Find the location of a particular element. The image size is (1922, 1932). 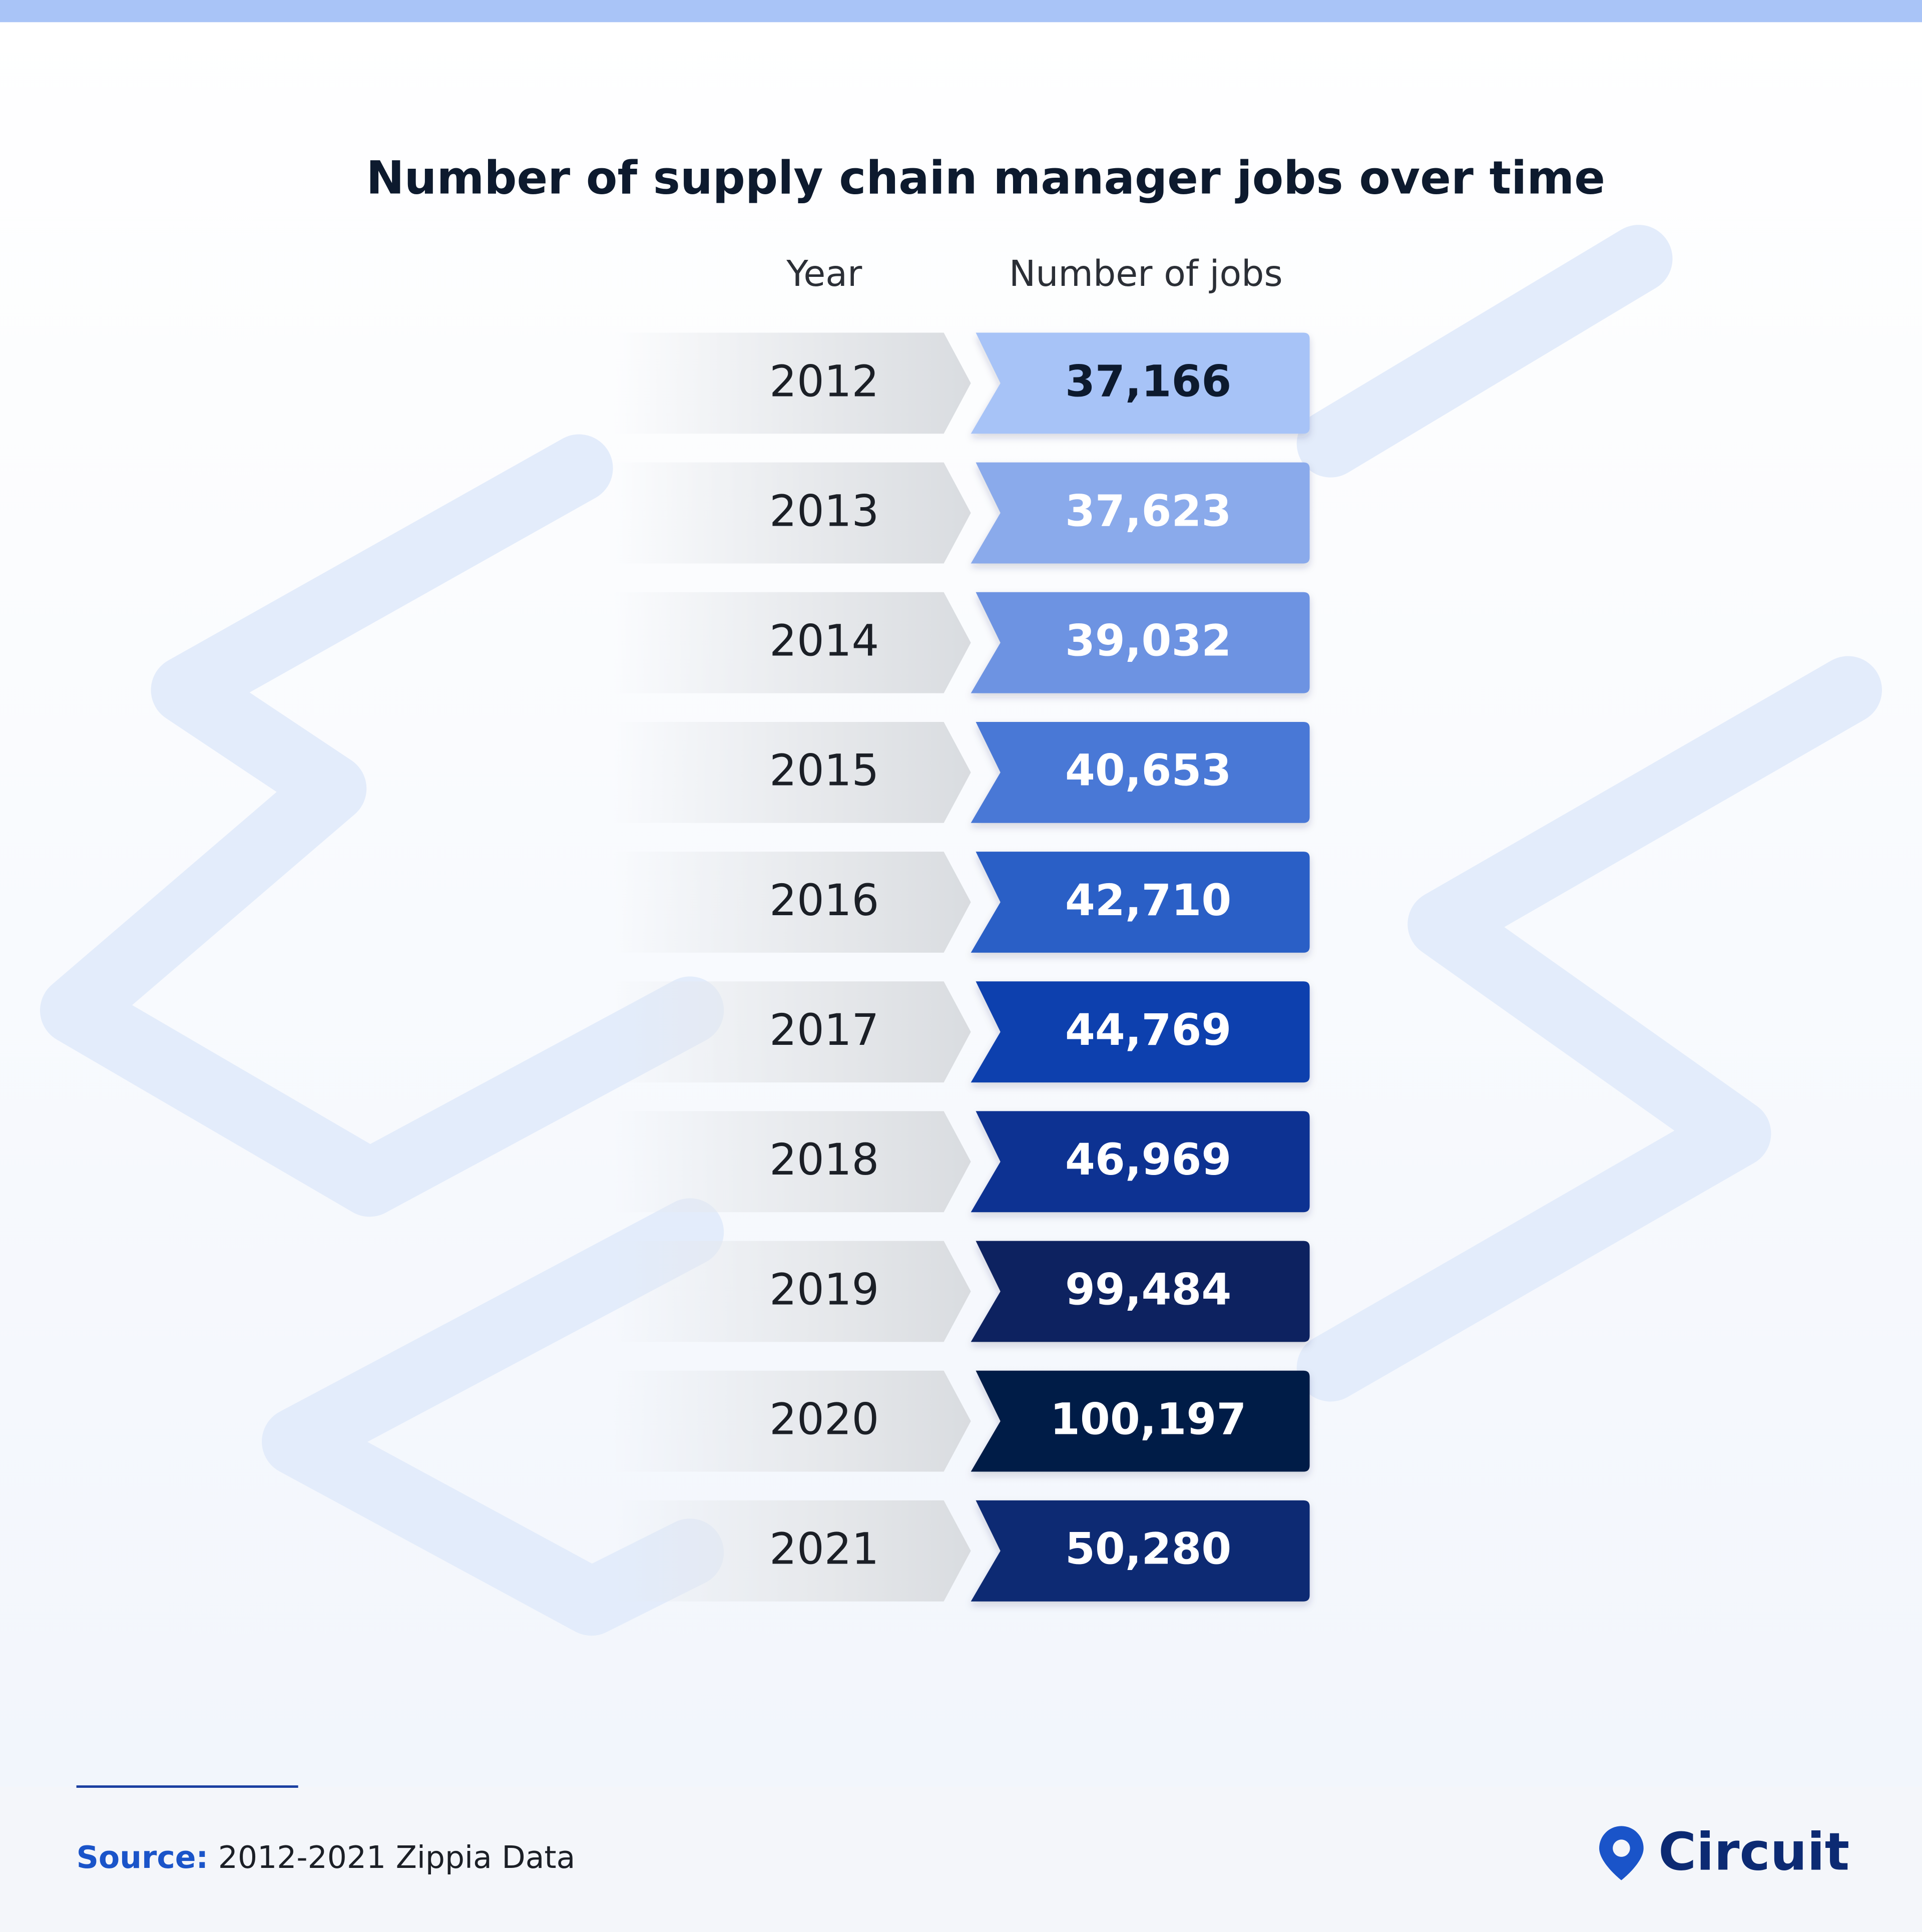

column-header: Number of jobs is located at coordinates (1146, 273).